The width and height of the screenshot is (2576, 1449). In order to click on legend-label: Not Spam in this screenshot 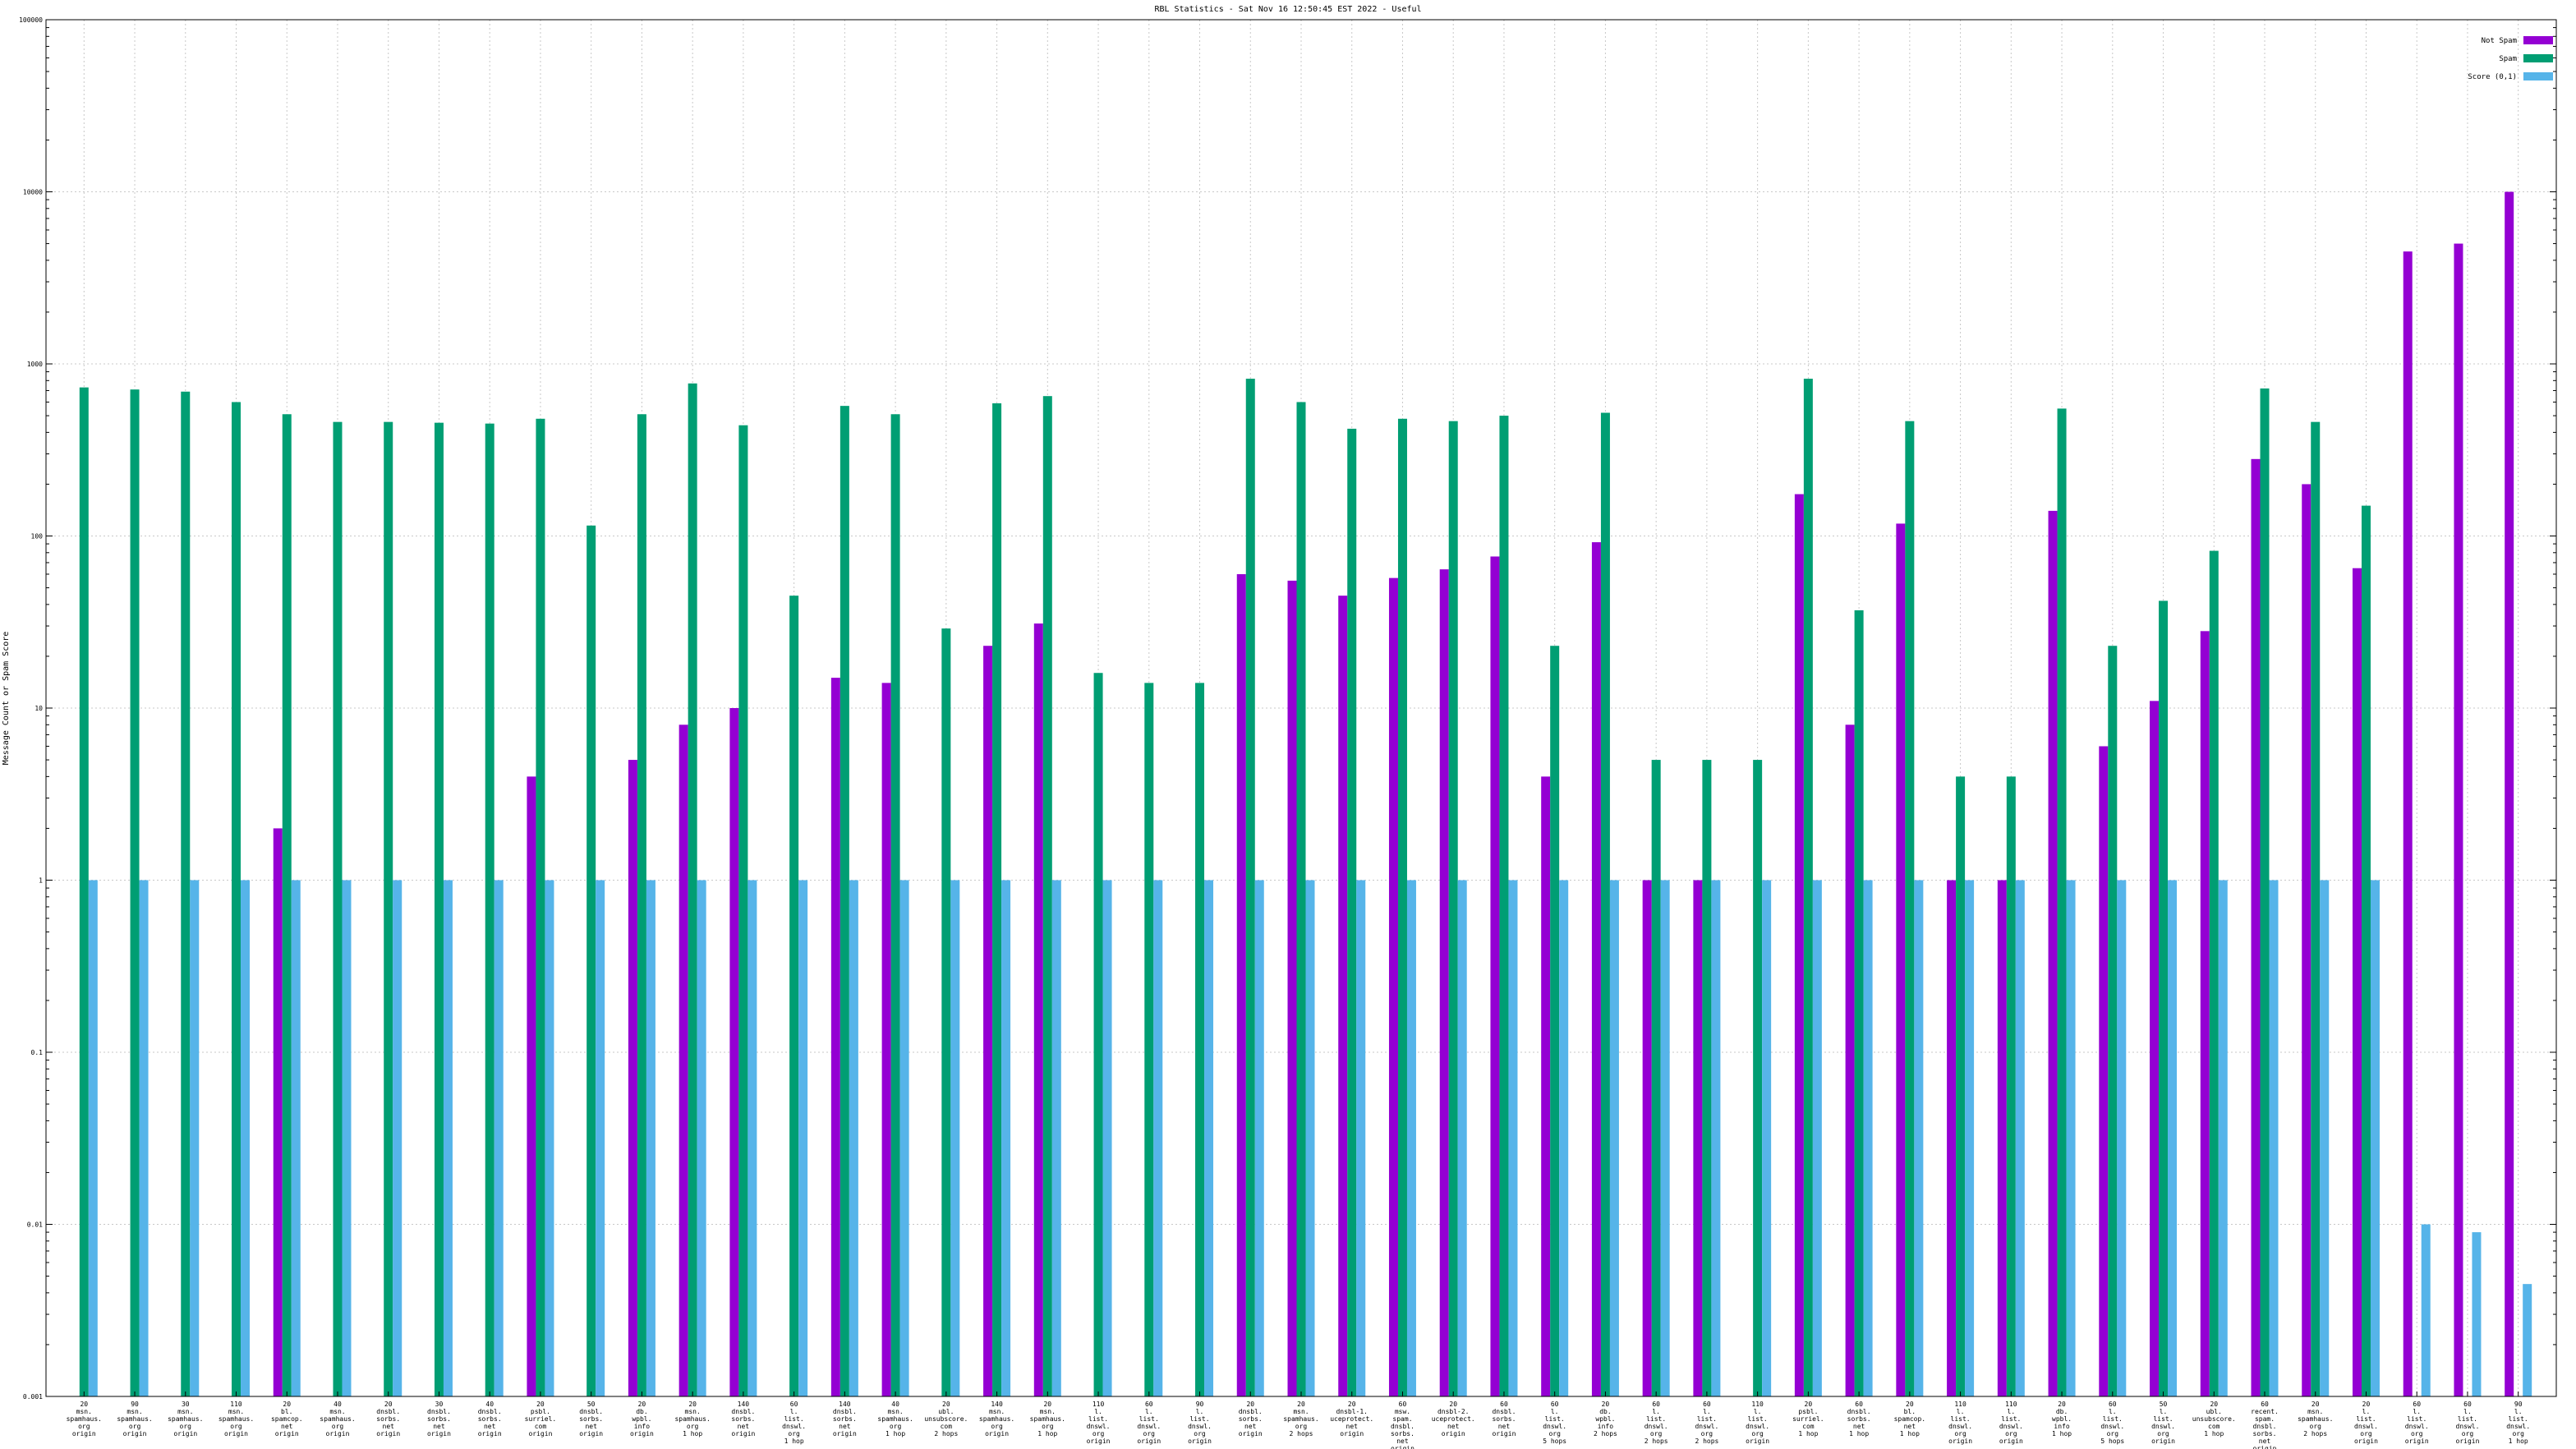, I will do `click(2499, 41)`.